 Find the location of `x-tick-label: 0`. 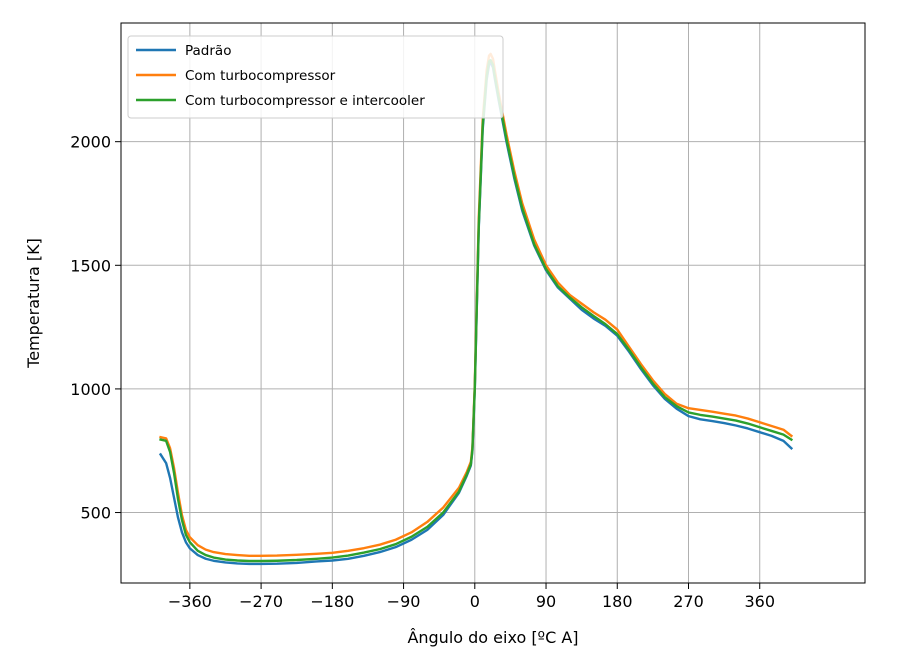

x-tick-label: 0 is located at coordinates (475, 601).